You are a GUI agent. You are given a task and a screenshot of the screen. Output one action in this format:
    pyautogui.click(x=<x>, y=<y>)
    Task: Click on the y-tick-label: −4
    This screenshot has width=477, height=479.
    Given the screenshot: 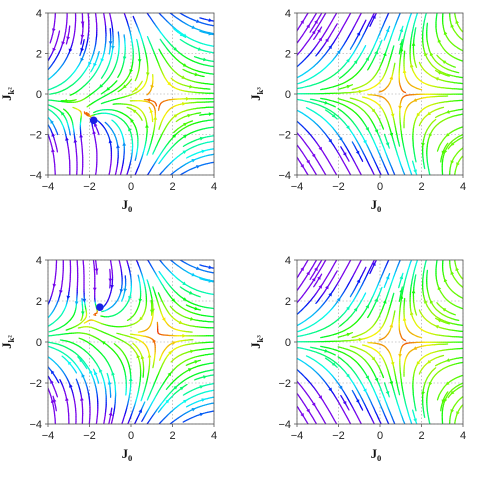 What is the action you would take?
    pyautogui.click(x=35, y=176)
    